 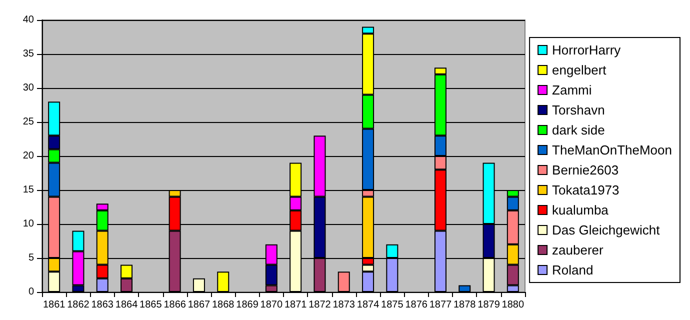 What do you see at coordinates (344, 305) in the screenshot?
I see `x-tick-label: 1873` at bounding box center [344, 305].